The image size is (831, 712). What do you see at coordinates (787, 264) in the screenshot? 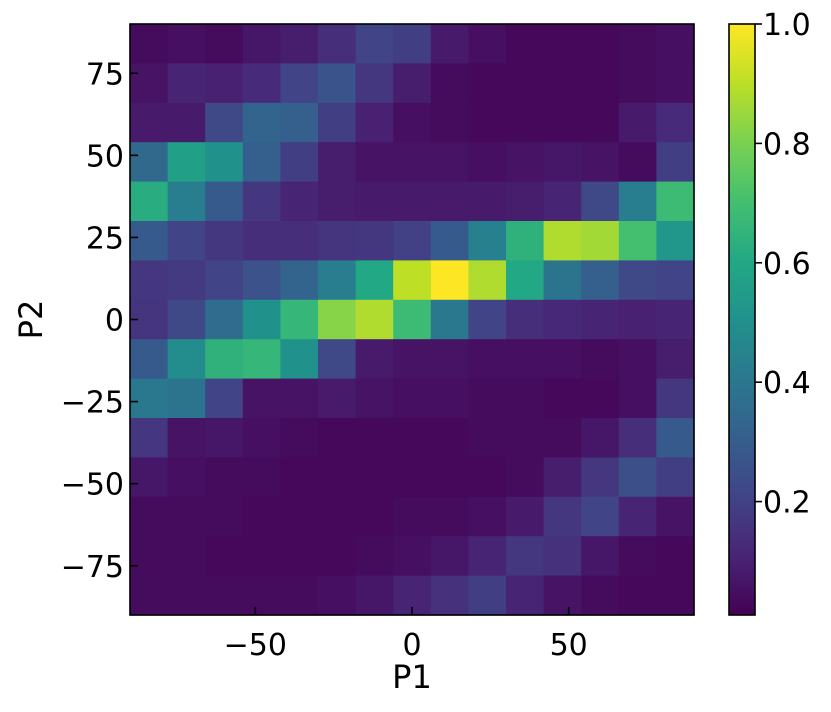
I see `colorbar-tick-label: 0.6` at bounding box center [787, 264].